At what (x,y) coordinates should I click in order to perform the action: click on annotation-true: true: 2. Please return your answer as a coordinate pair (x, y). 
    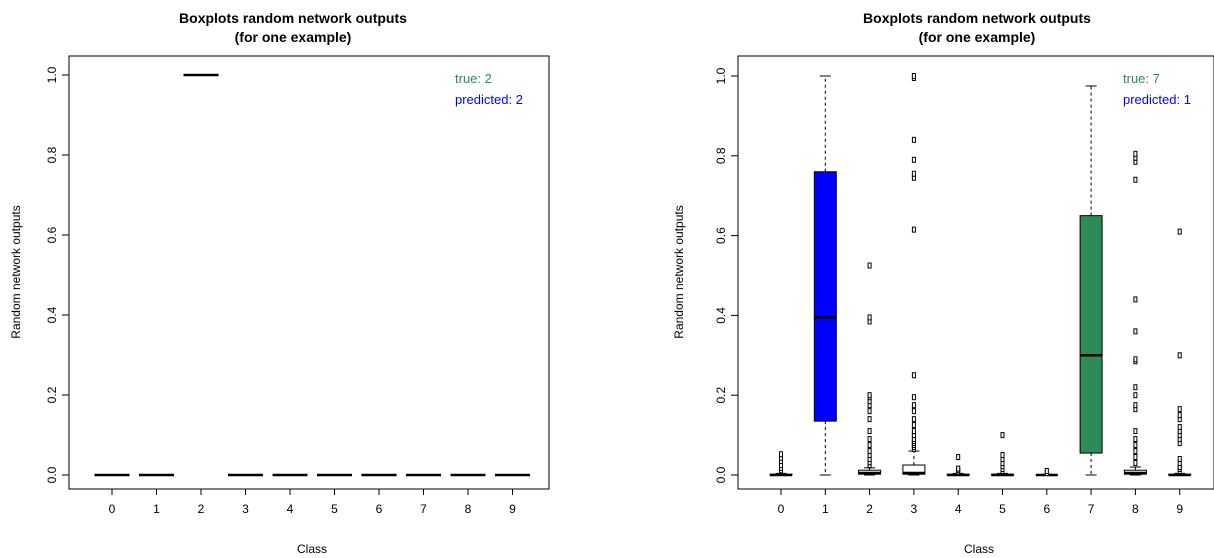
    Looking at the image, I should click on (473, 78).